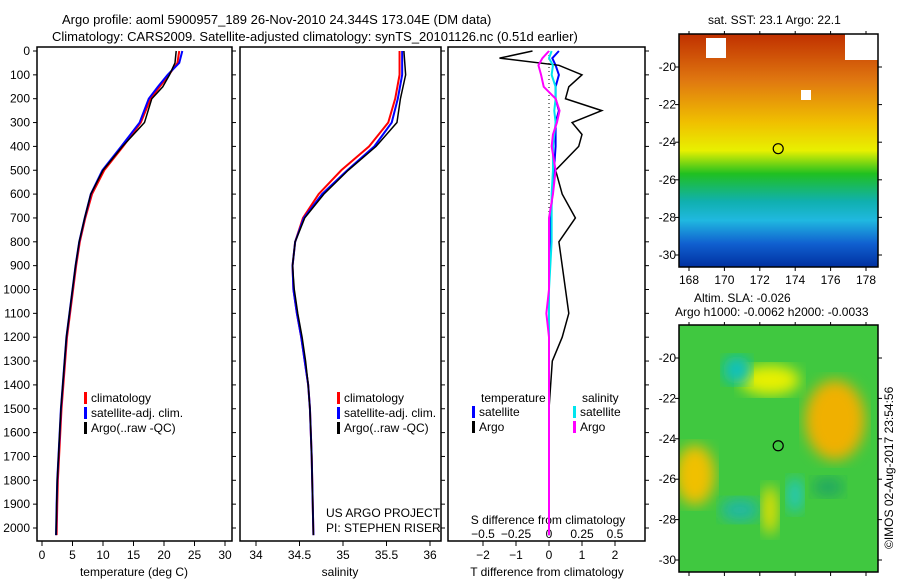 Image resolution: width=900 pixels, height=580 pixels. Describe the element at coordinates (16, 385) in the screenshot. I see `depth-tick-label: 1400` at that location.